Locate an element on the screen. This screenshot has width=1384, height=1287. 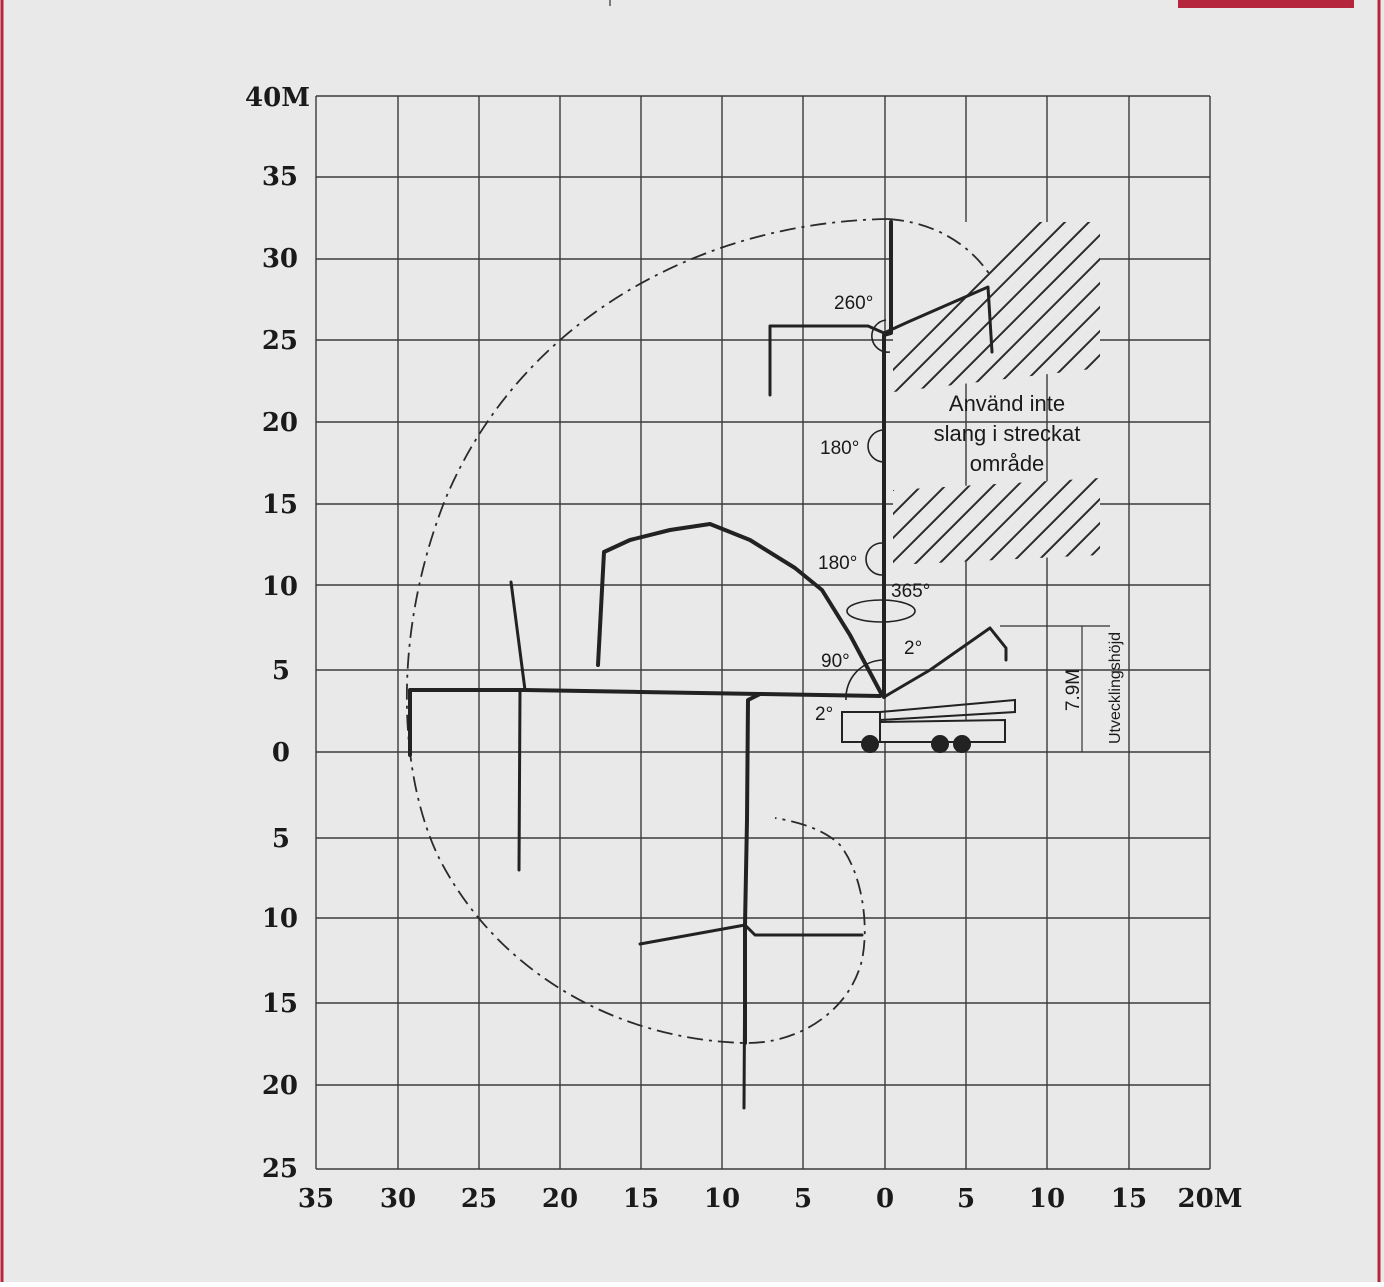
pump-truck is located at coordinates (928, 725).